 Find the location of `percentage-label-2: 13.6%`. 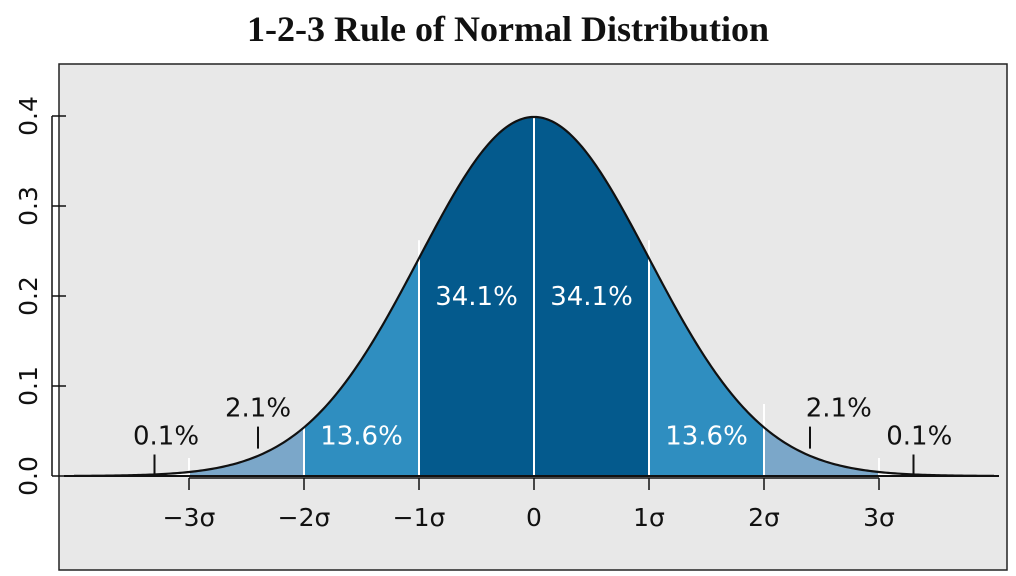

percentage-label-2: 13.6% is located at coordinates (361, 437).